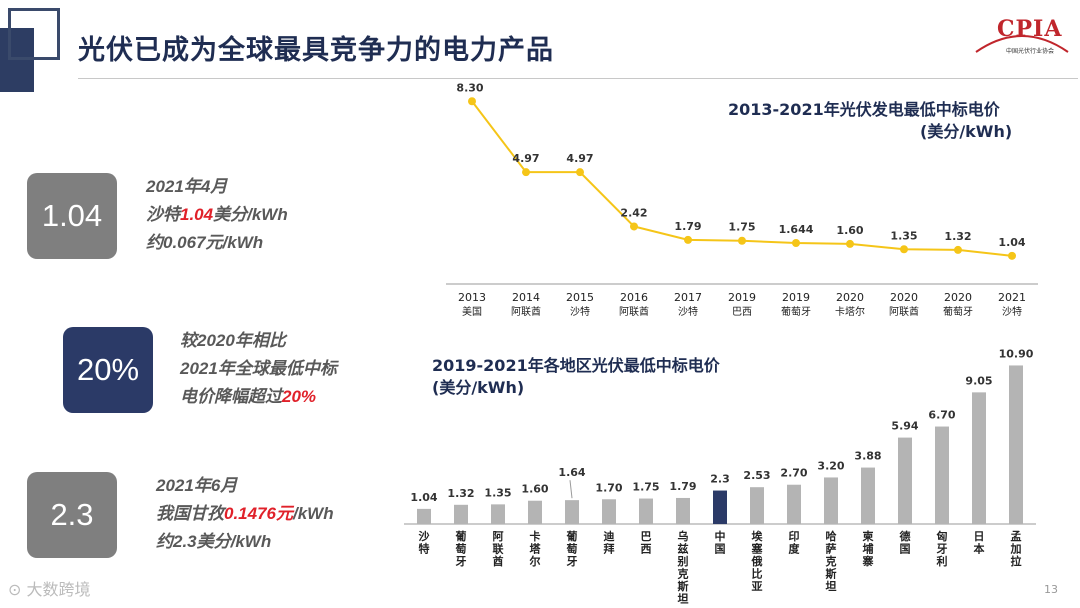  What do you see at coordinates (1030, 29) in the screenshot?
I see `logo-text: CPIA` at bounding box center [1030, 29].